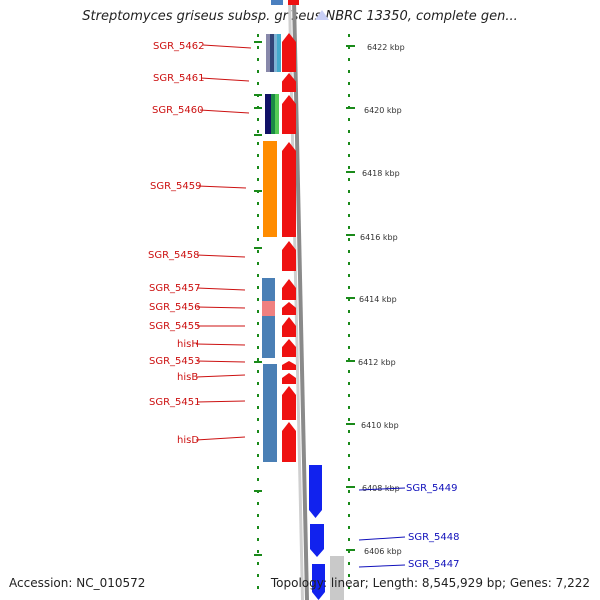 The width and height of the screenshot is (600, 600). I want to click on axis-label: 6422 kbp, so click(386, 47).